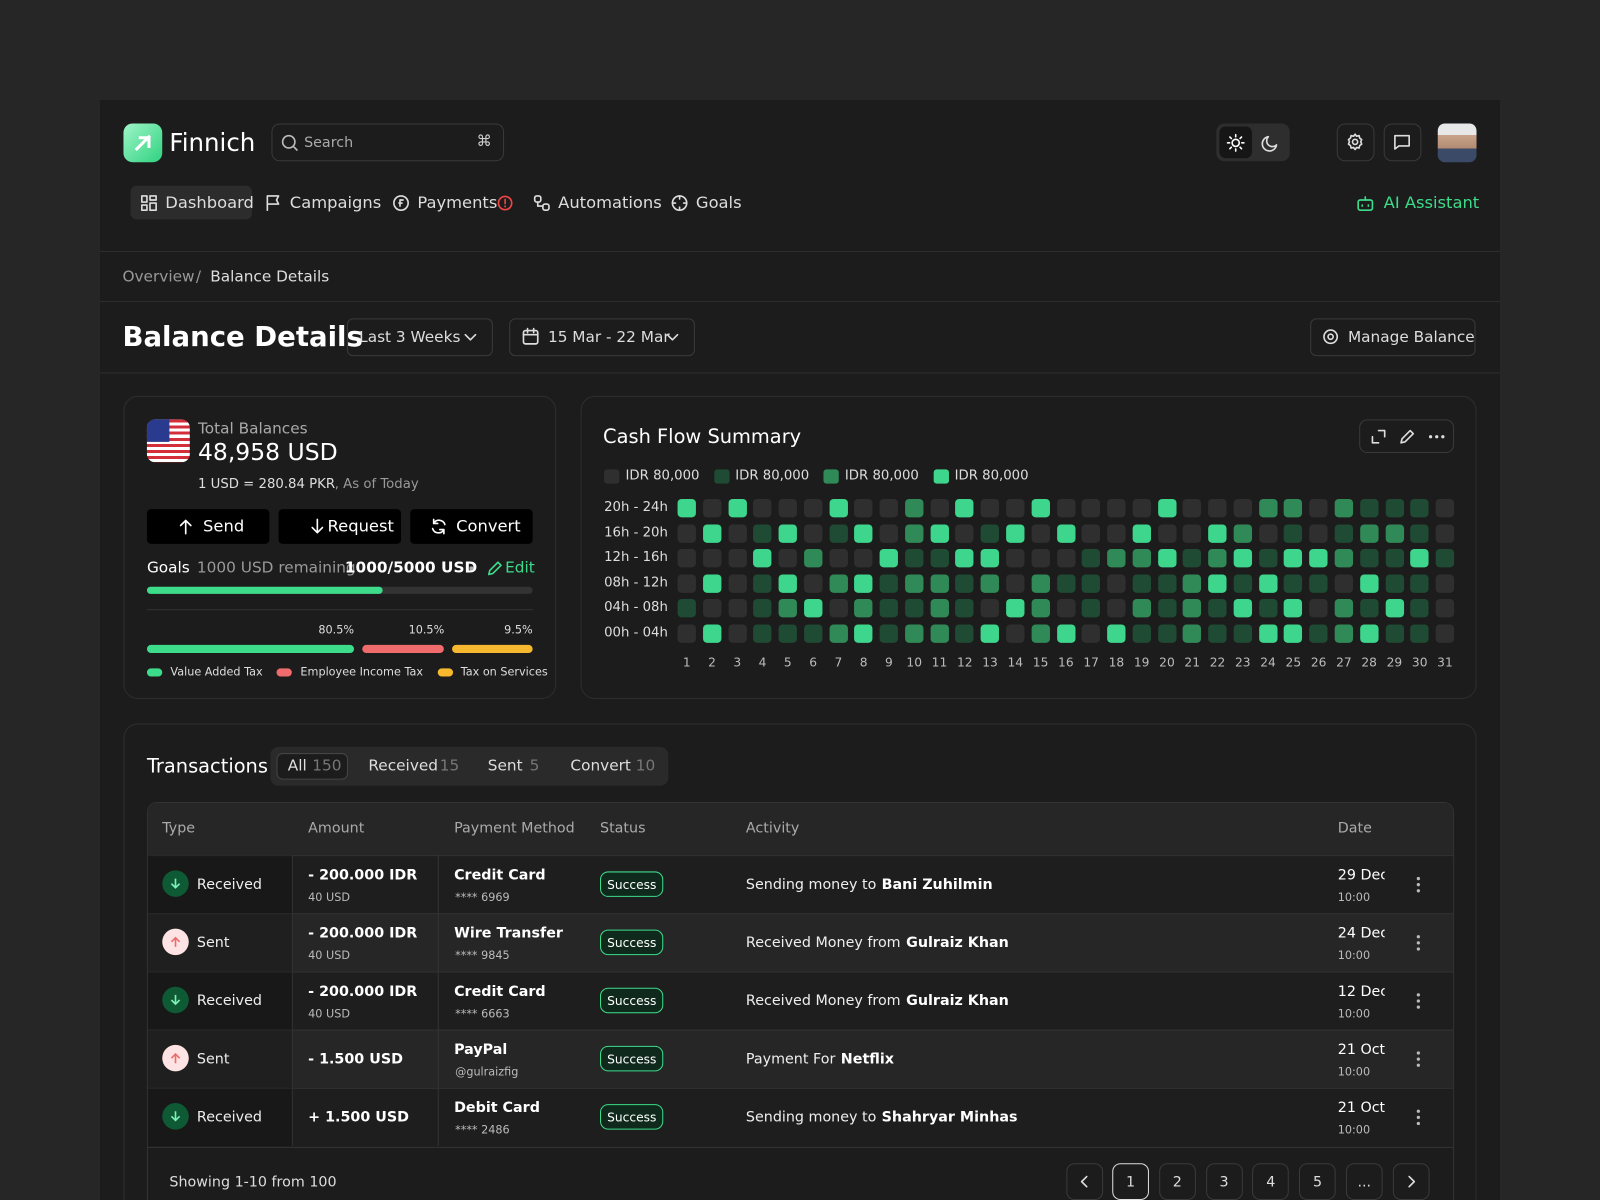 This screenshot has height=1200, width=1600. I want to click on action-icon, so click(317, 526).